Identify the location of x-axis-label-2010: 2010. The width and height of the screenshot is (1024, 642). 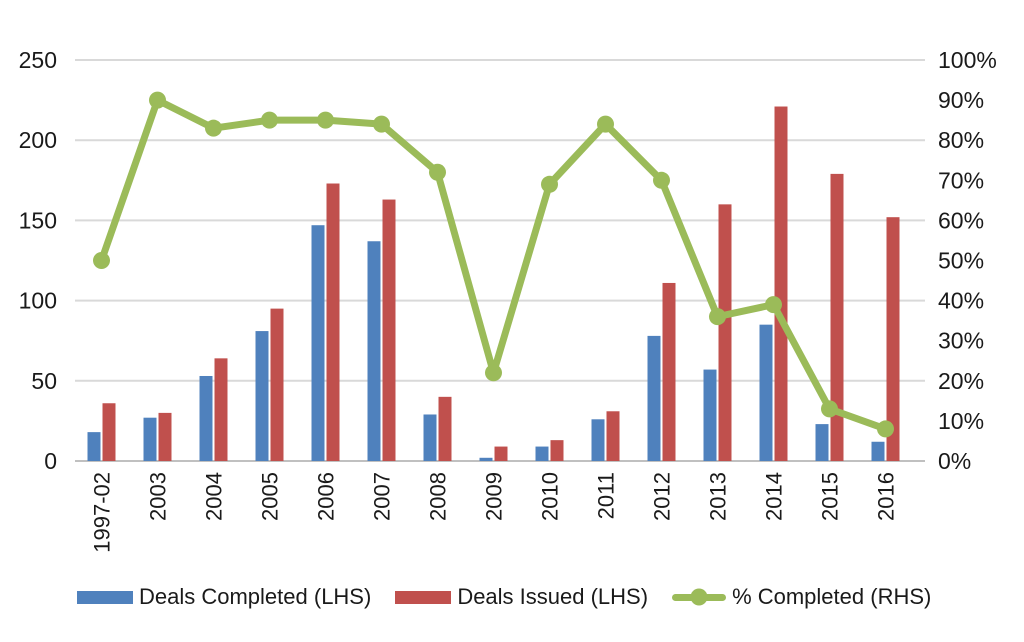
(550, 496).